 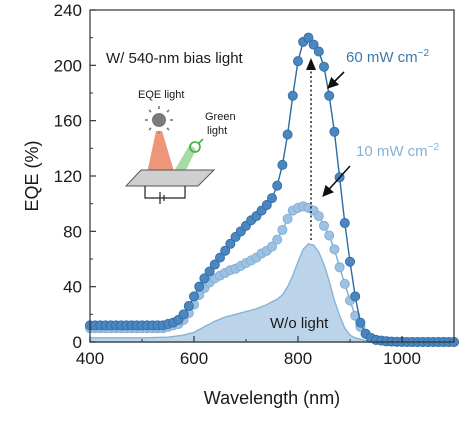 I want to click on y-tick-label: 160, so click(x=68, y=121).